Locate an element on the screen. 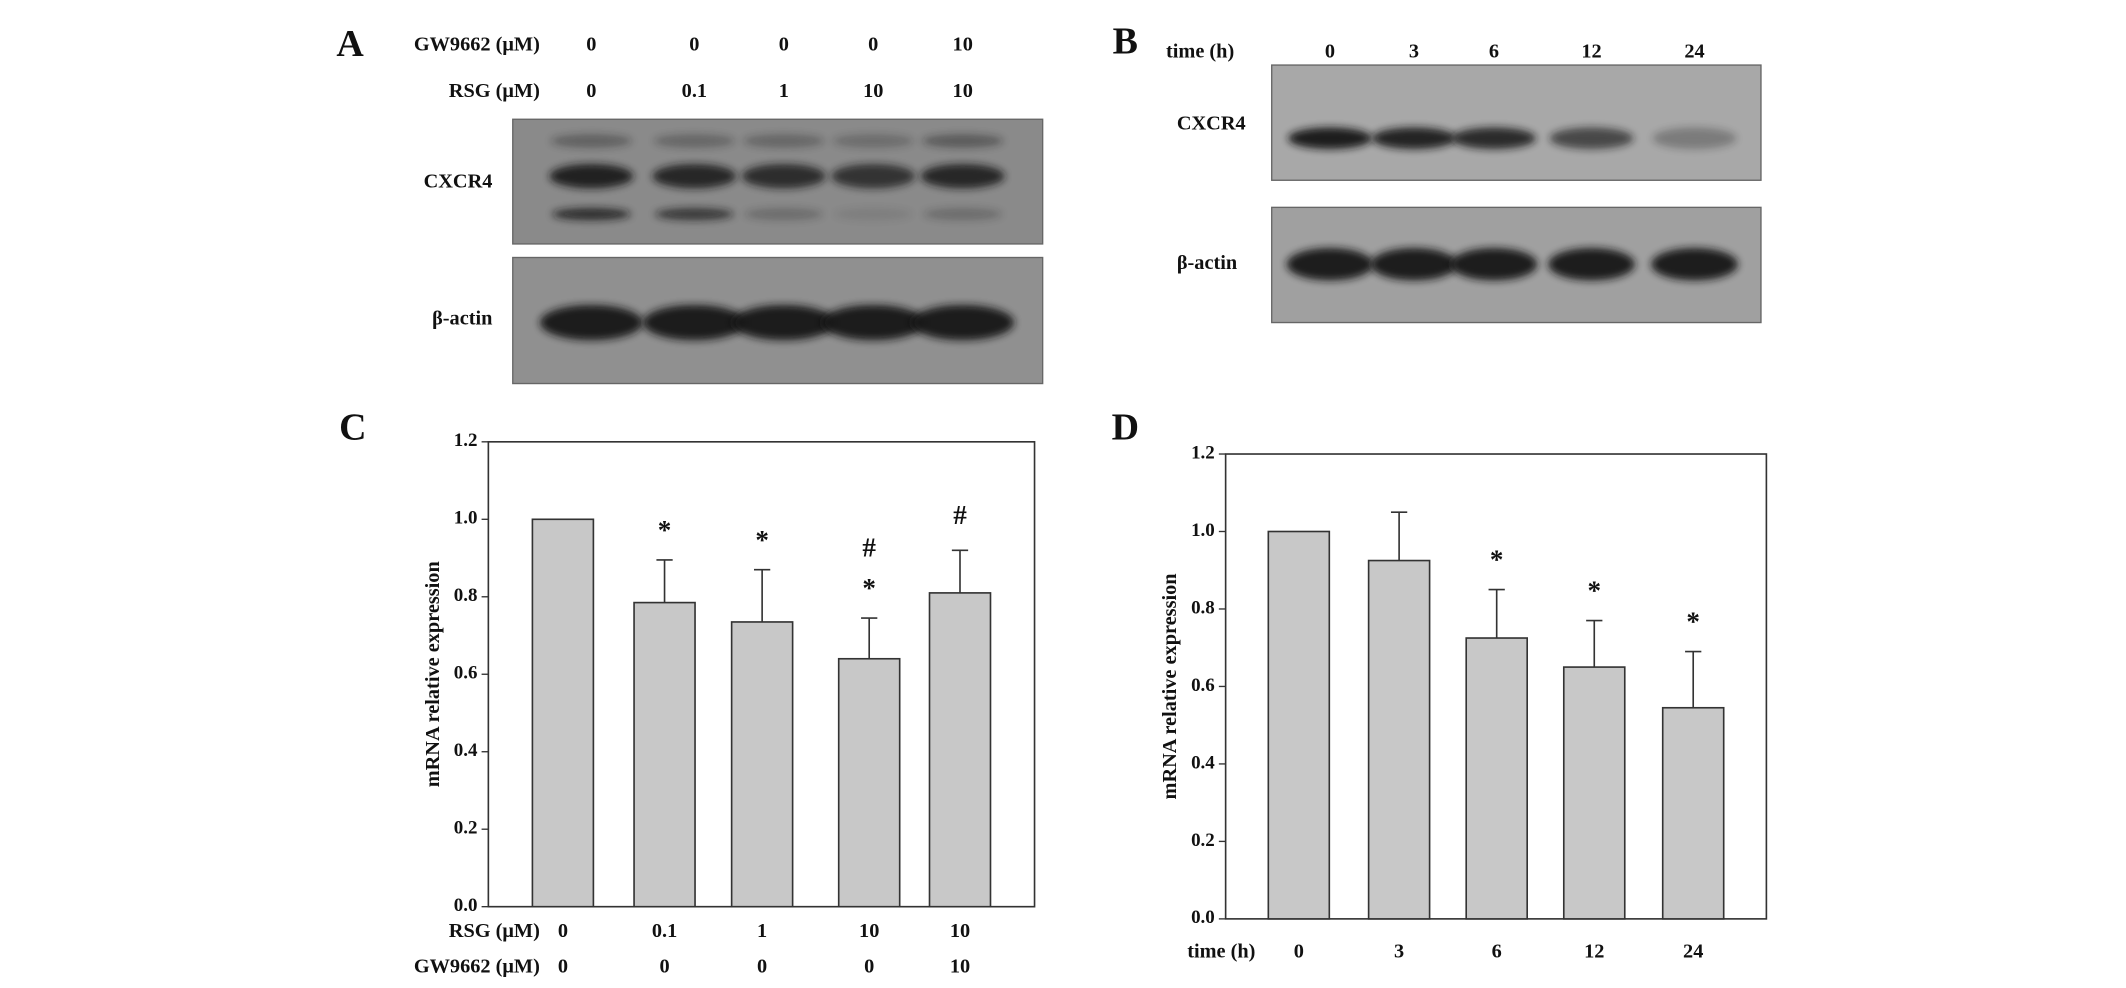 This screenshot has height=988, width=2126. lane-label: 24 is located at coordinates (1694, 52).